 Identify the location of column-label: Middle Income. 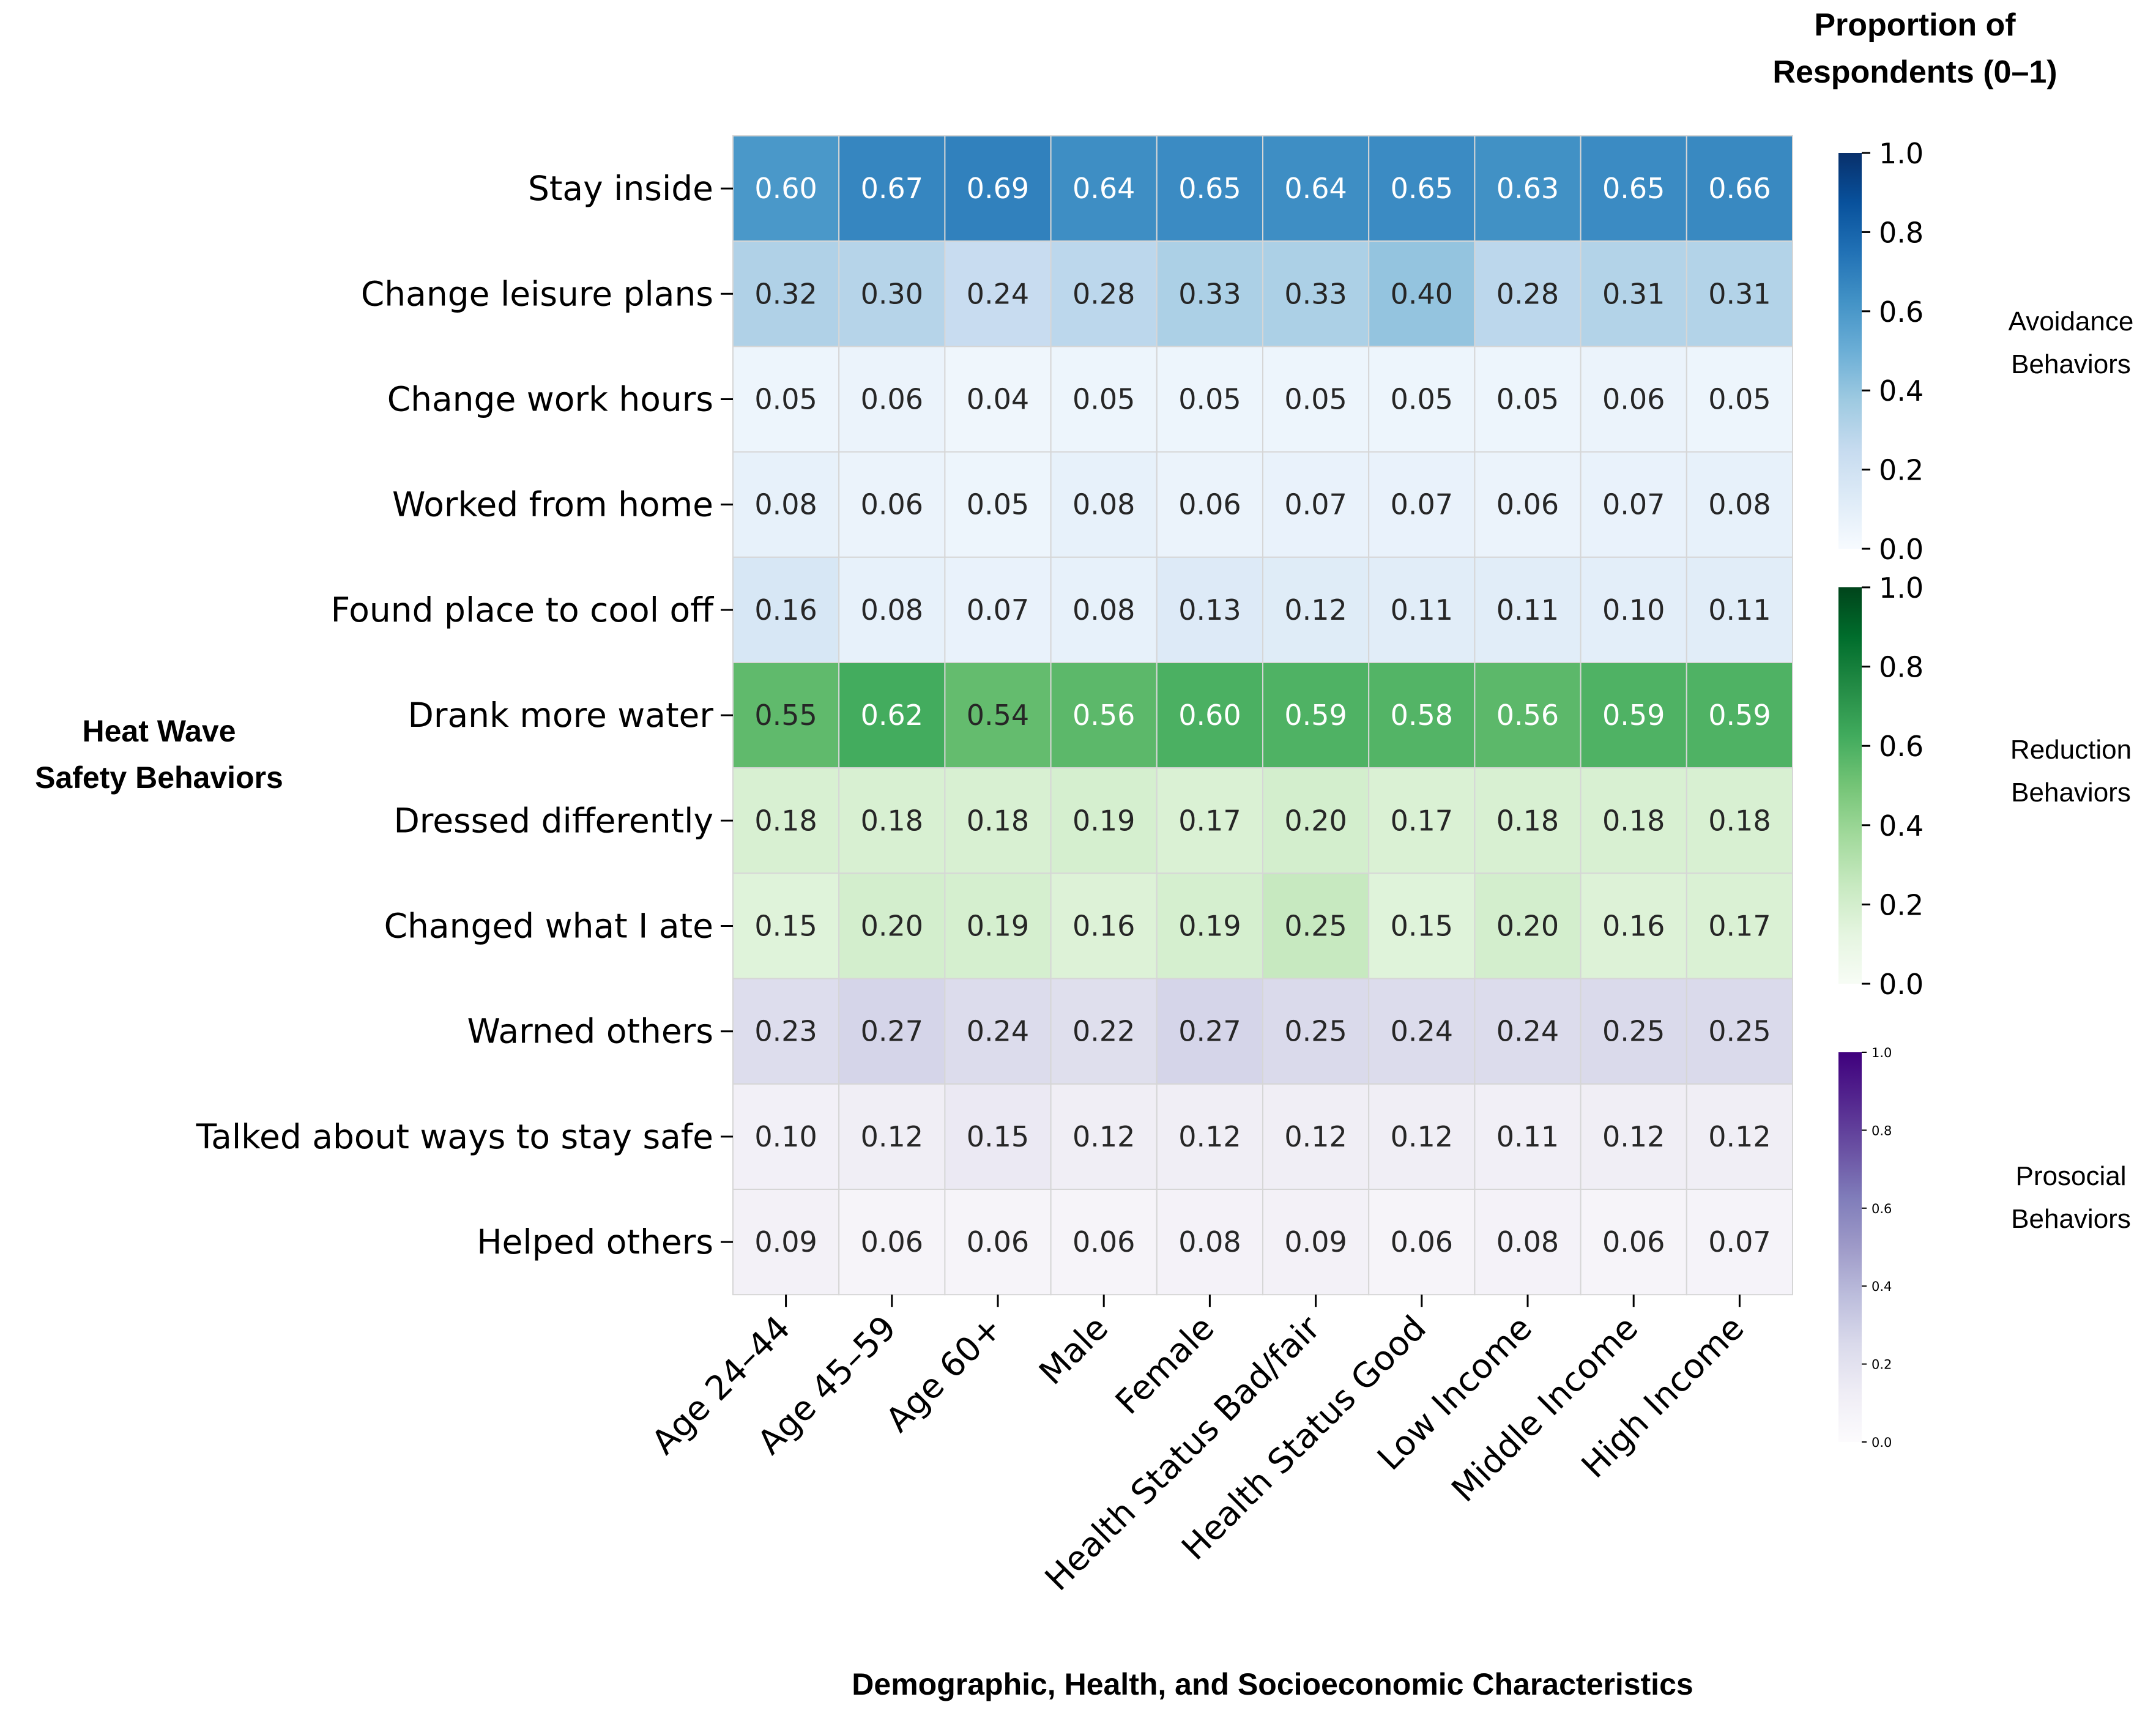
(1544, 1408).